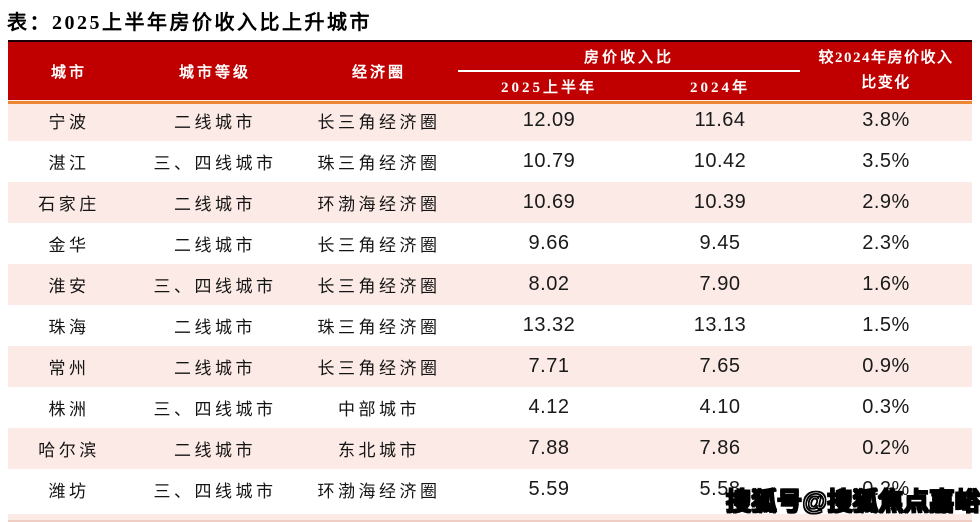 This screenshot has width=980, height=522. I want to click on cell-ratio-2024: 4.10, so click(720, 407).